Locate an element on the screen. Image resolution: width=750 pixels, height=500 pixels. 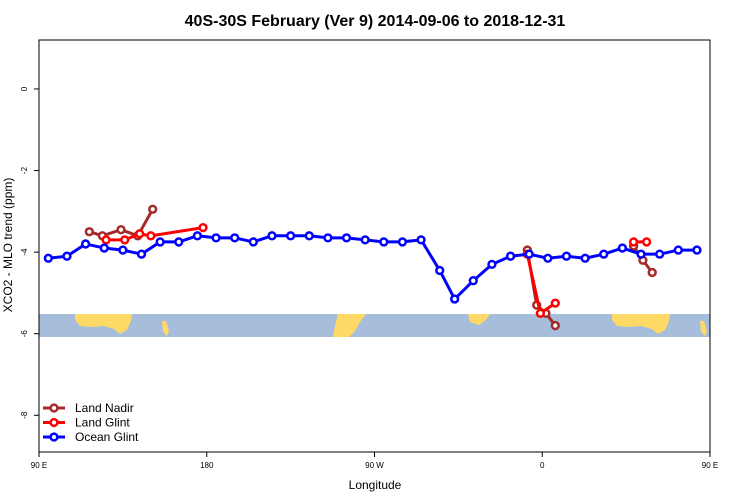
y-tick-label: 0 is located at coordinates (24, 88).